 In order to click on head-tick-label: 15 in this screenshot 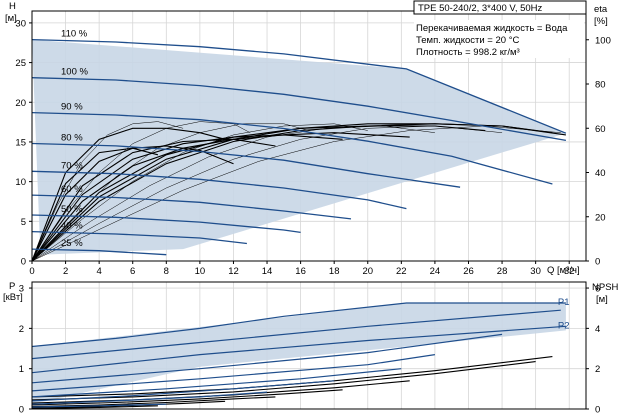, I will do `click(20, 143)`.